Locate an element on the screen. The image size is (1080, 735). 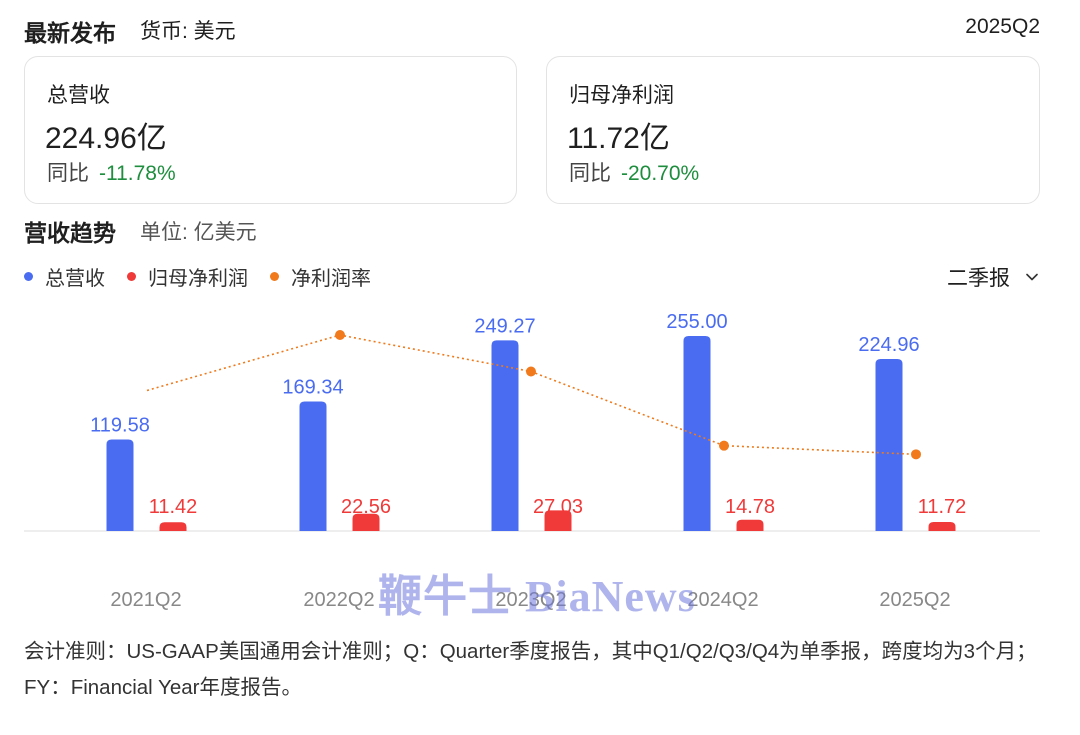
legend-item-revenue: 总营收 is located at coordinates (64, 276).